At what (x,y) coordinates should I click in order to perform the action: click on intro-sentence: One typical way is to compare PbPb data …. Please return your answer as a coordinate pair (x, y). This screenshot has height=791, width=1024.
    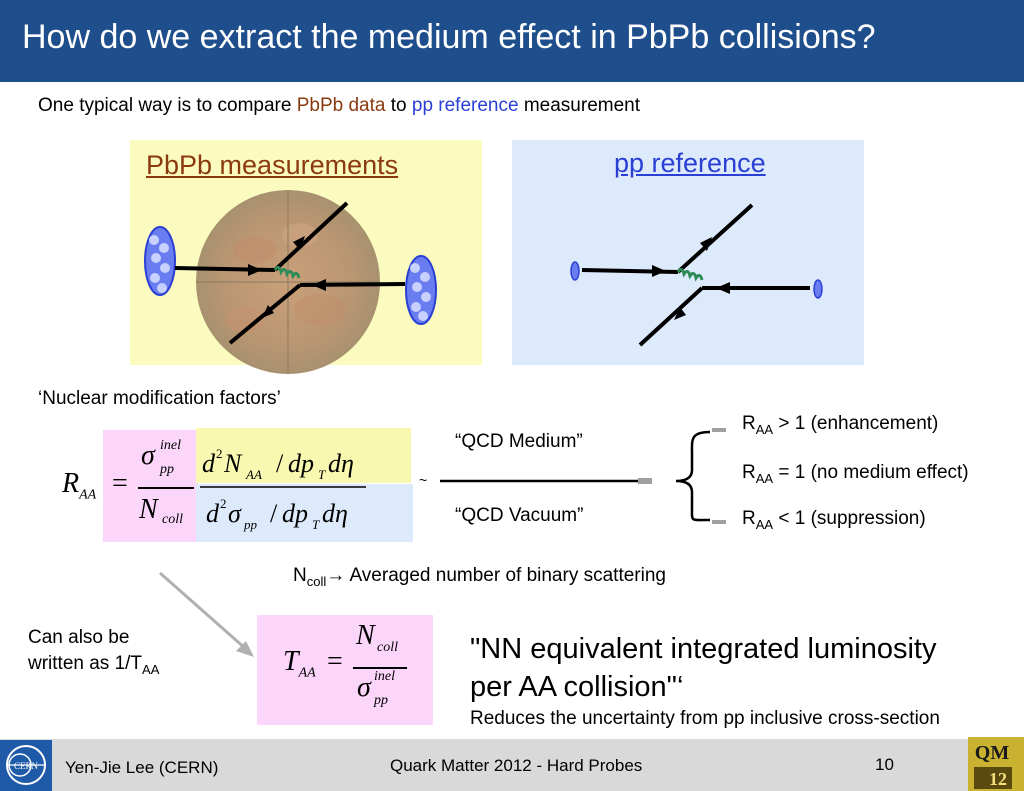
    Looking at the image, I should click on (339, 106).